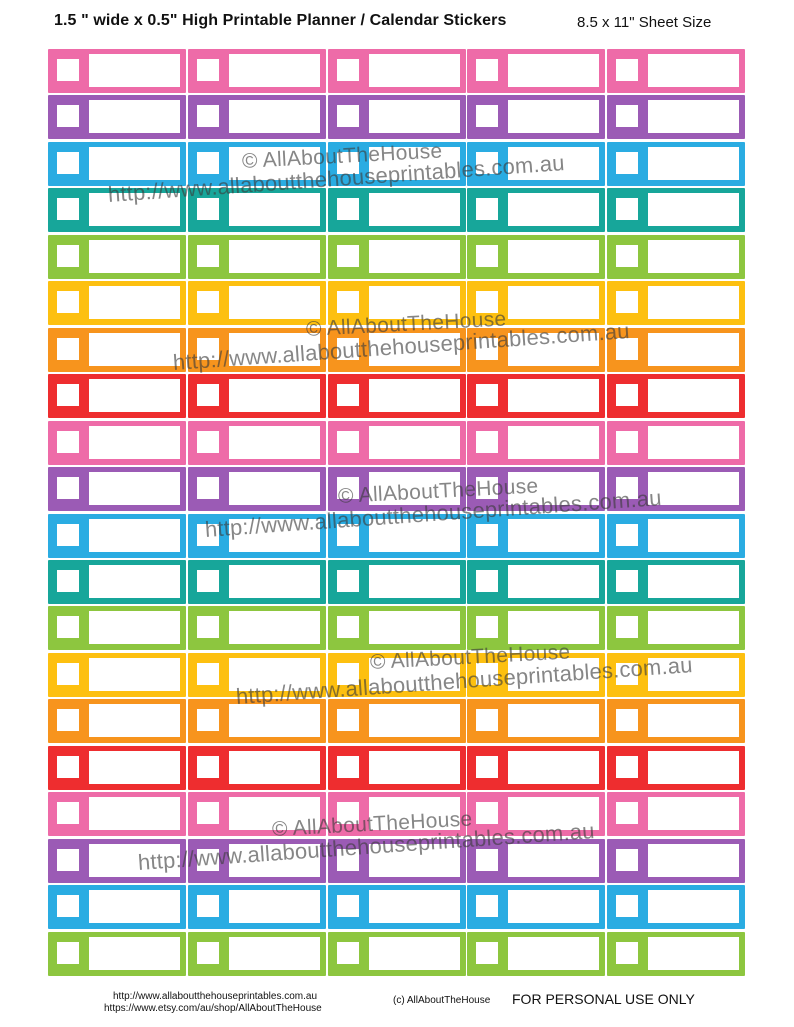 The height and width of the screenshot is (1027, 794). I want to click on footer-license: FOR PERSONAL USE ONLY, so click(603, 999).